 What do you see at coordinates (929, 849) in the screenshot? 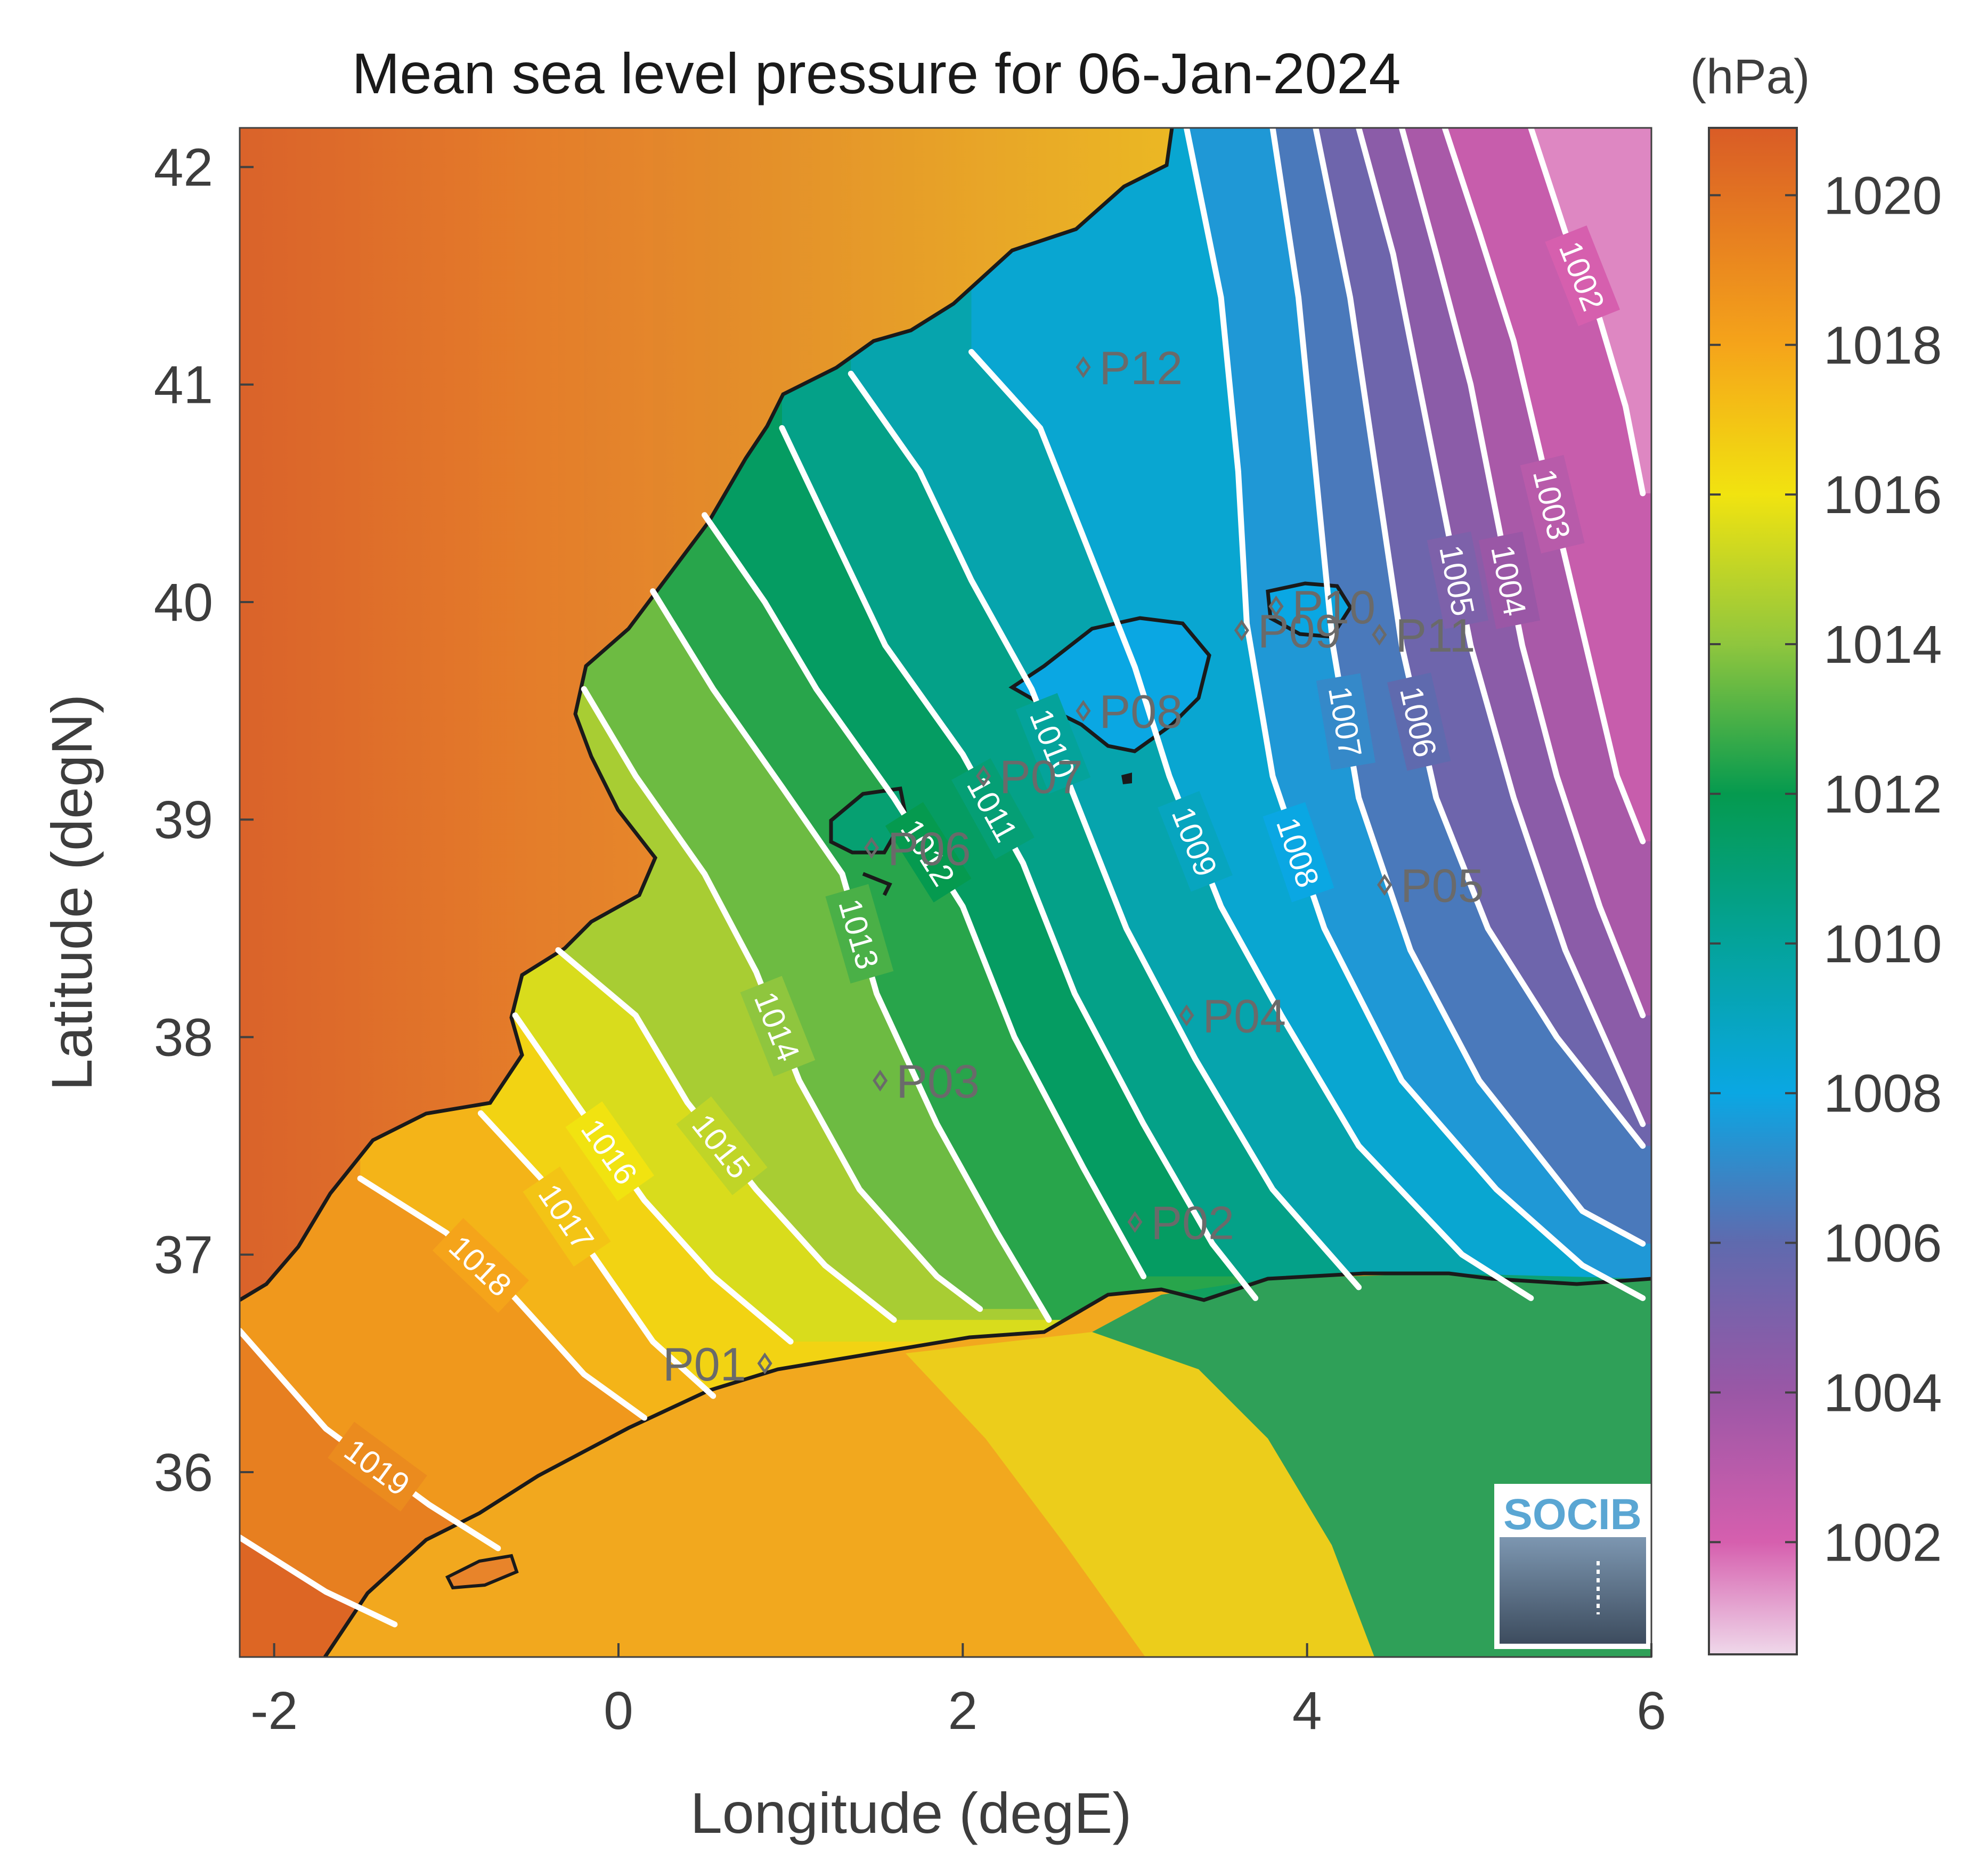
I see `station-label: P06` at bounding box center [929, 849].